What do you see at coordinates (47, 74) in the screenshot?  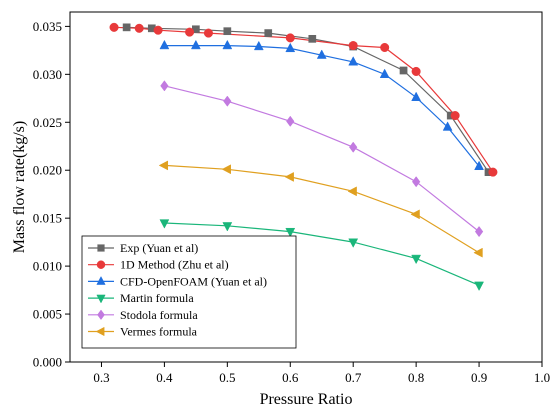 I see `y-tick-label: 0.030` at bounding box center [47, 74].